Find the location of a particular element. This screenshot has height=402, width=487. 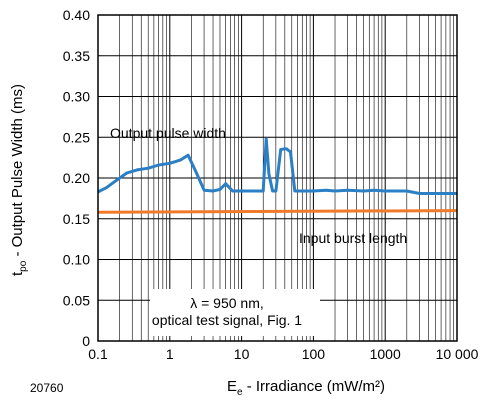

x-tick-label: 10 is located at coordinates (242, 354).